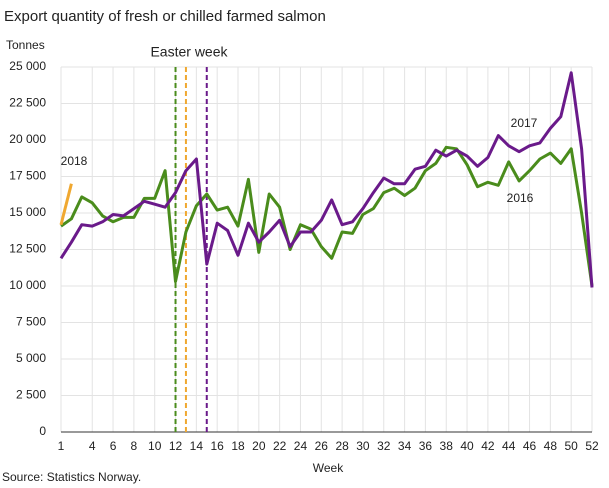 This screenshot has width=609, height=488. What do you see at coordinates (530, 446) in the screenshot?
I see `x-tick-label: 46` at bounding box center [530, 446].